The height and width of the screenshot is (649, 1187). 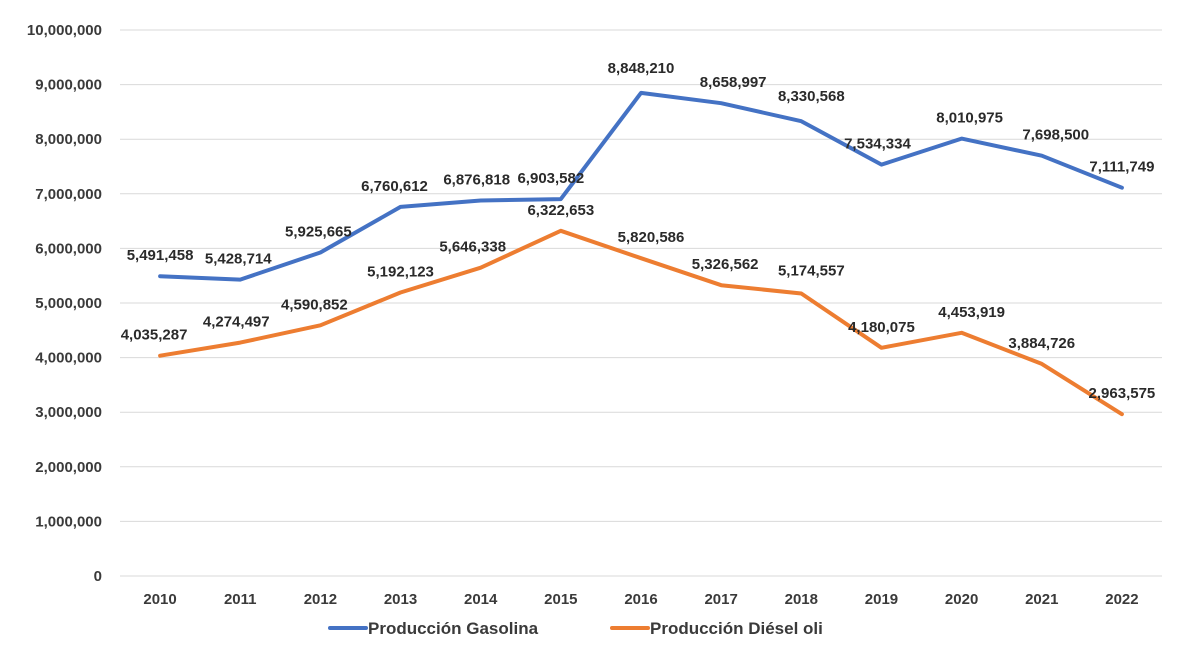 What do you see at coordinates (560, 599) in the screenshot?
I see `x-tick-label: 2015` at bounding box center [560, 599].